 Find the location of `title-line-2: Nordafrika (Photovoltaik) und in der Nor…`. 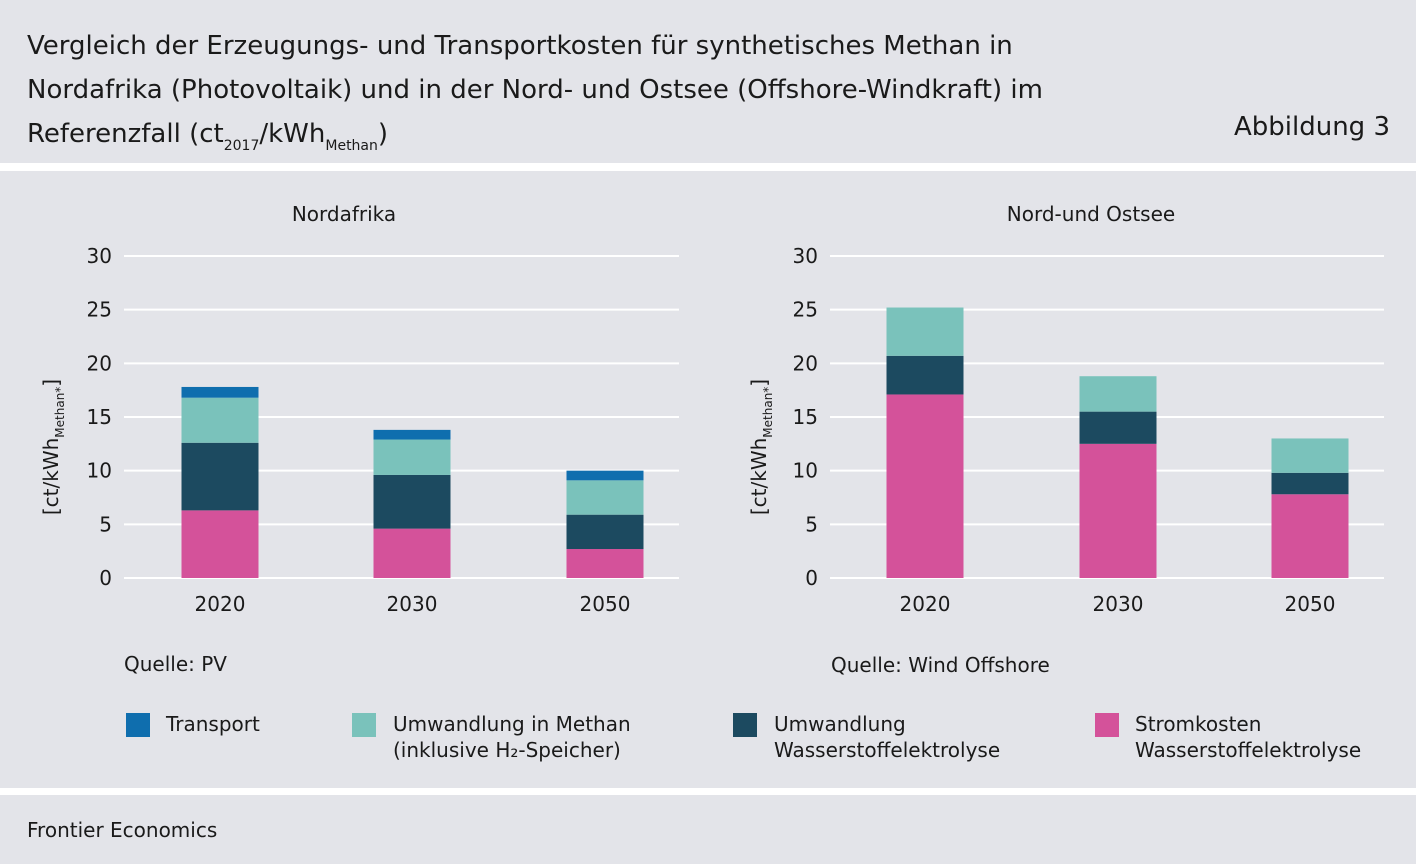

title-line-2: Nordafrika (Photovoltaik) und in der Nor… is located at coordinates (535, 90).